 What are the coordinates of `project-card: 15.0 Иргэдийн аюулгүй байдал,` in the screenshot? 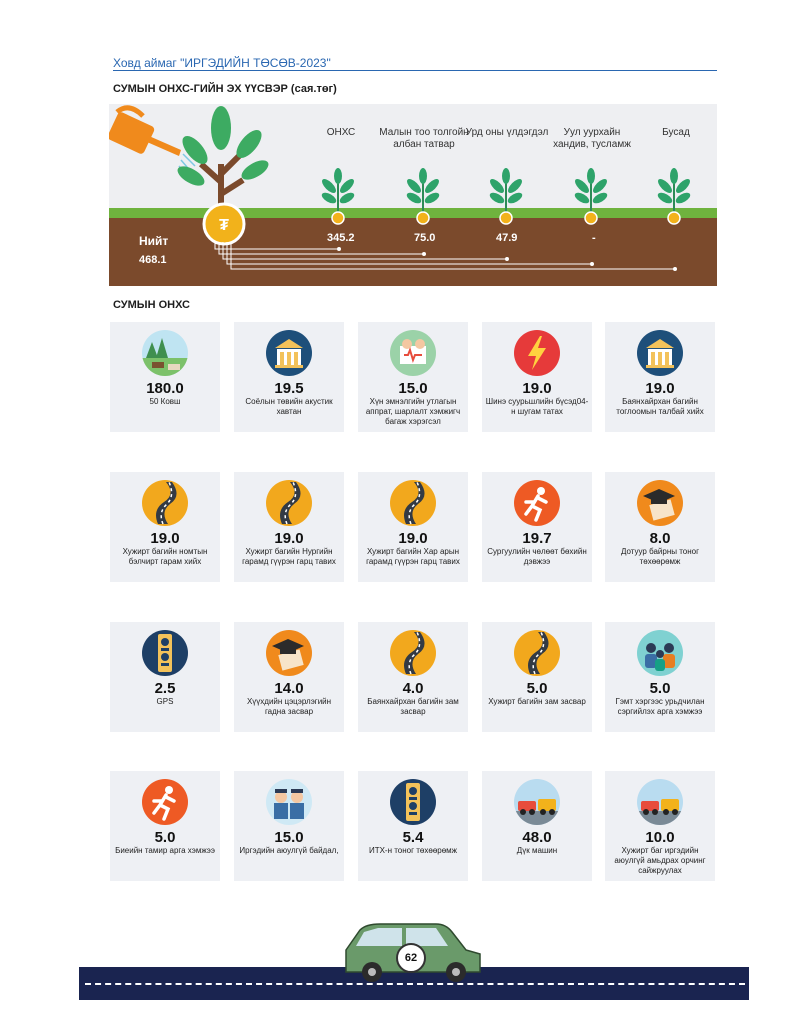 It's located at (289, 826).